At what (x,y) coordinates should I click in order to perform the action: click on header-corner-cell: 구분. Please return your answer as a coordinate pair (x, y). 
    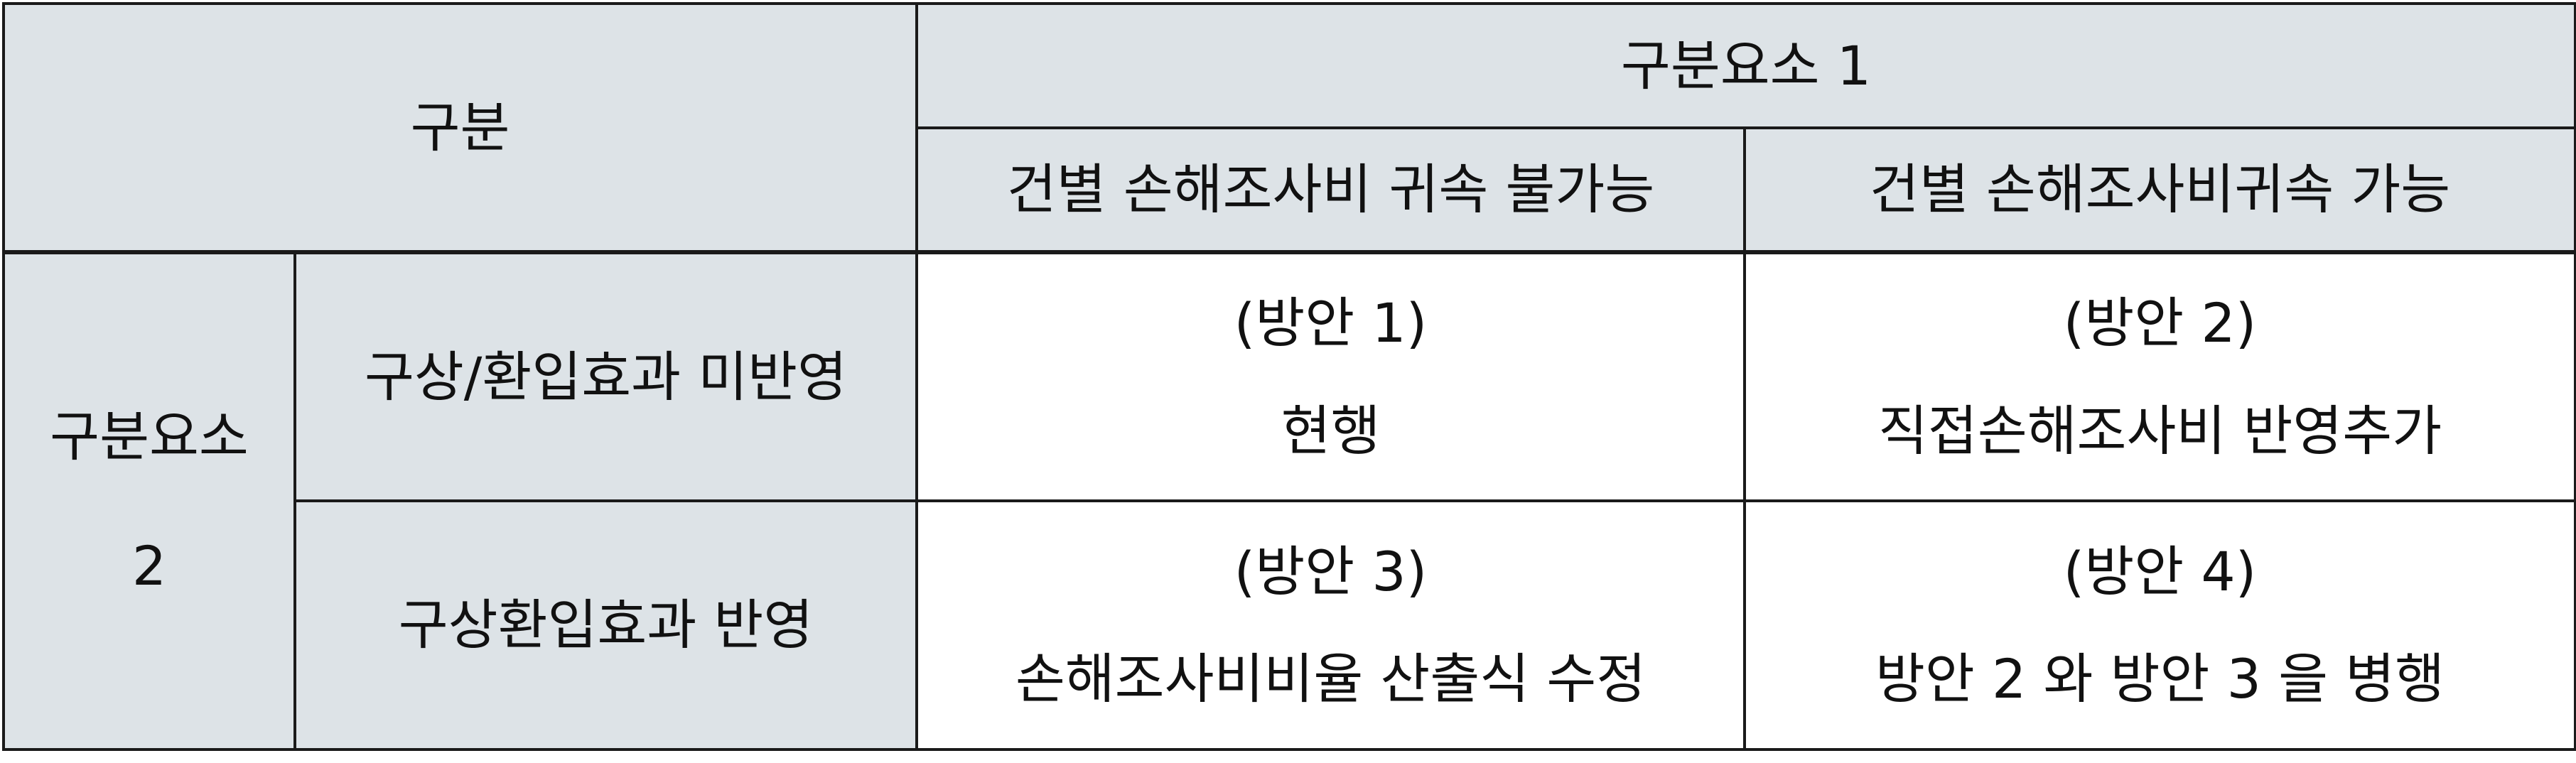
    Looking at the image, I should click on (460, 128).